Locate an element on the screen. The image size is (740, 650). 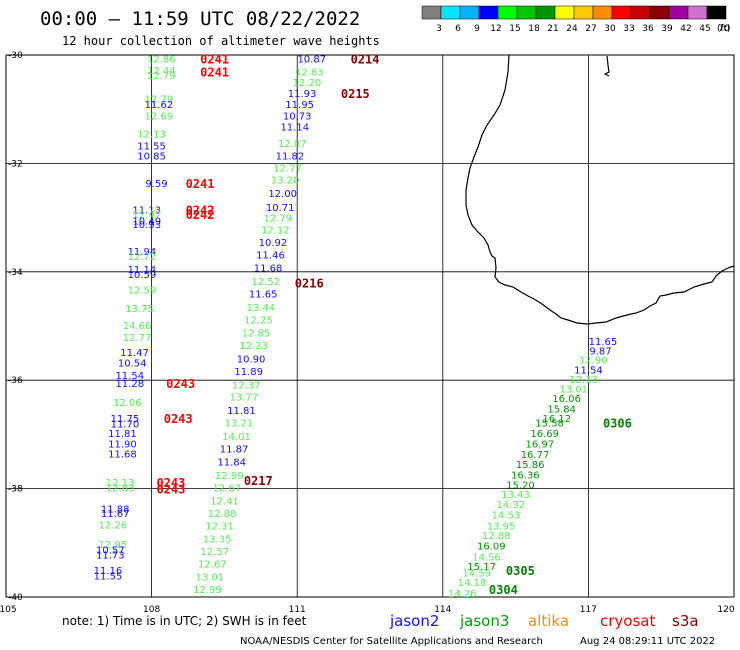
wave-height-value: 11.46 is located at coordinates (270, 255).